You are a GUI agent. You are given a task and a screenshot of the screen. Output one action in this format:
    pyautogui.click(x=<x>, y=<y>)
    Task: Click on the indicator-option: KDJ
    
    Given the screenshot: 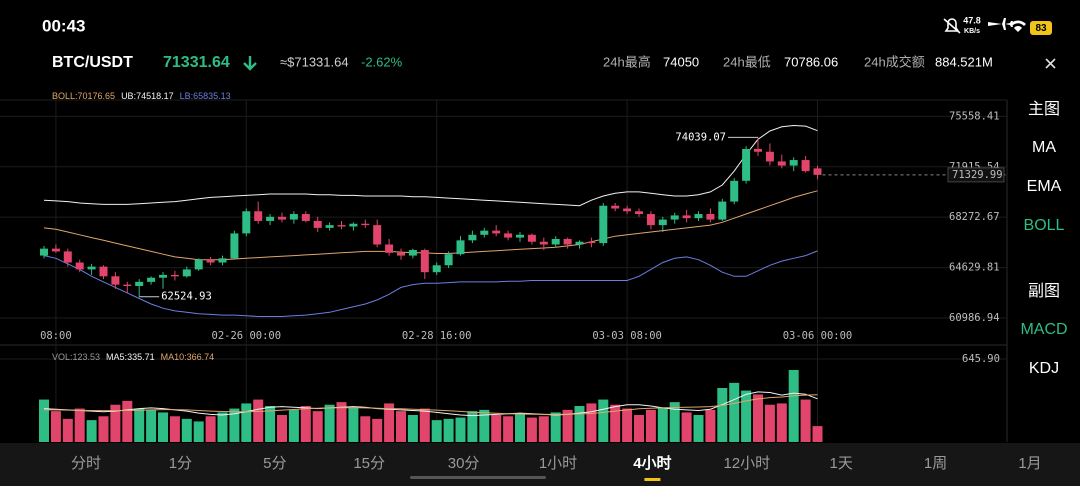 What is the action you would take?
    pyautogui.click(x=1044, y=368)
    